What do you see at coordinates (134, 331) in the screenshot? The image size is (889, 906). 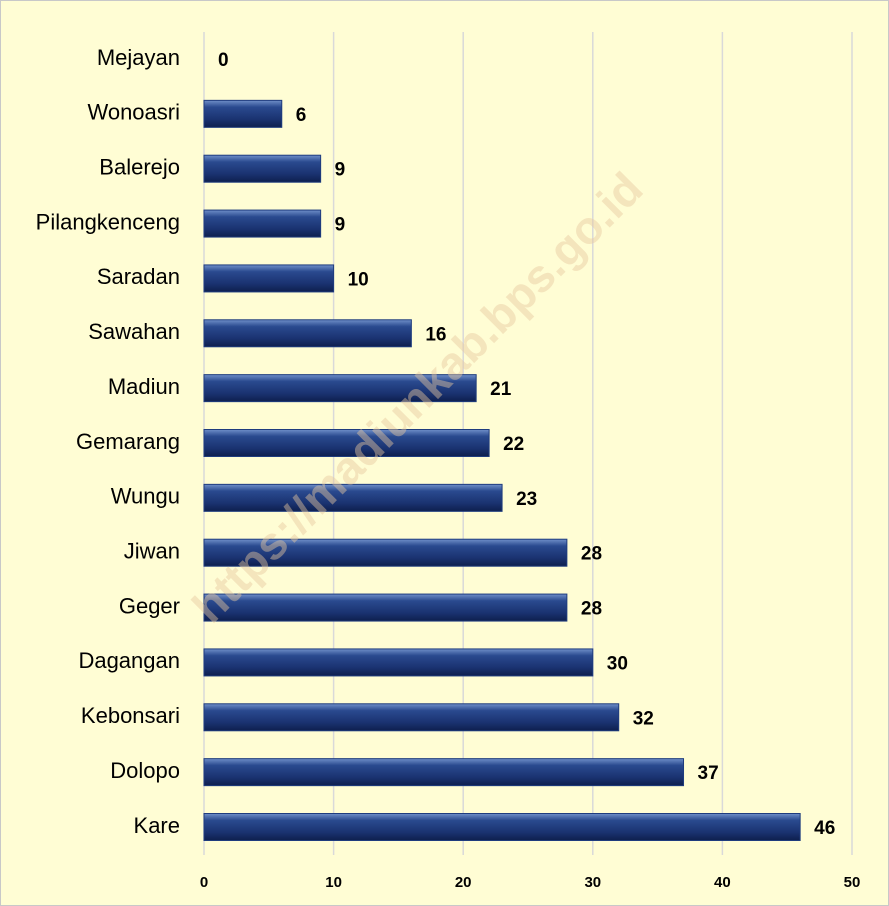 I see `y-tick-label: Sawahan` at bounding box center [134, 331].